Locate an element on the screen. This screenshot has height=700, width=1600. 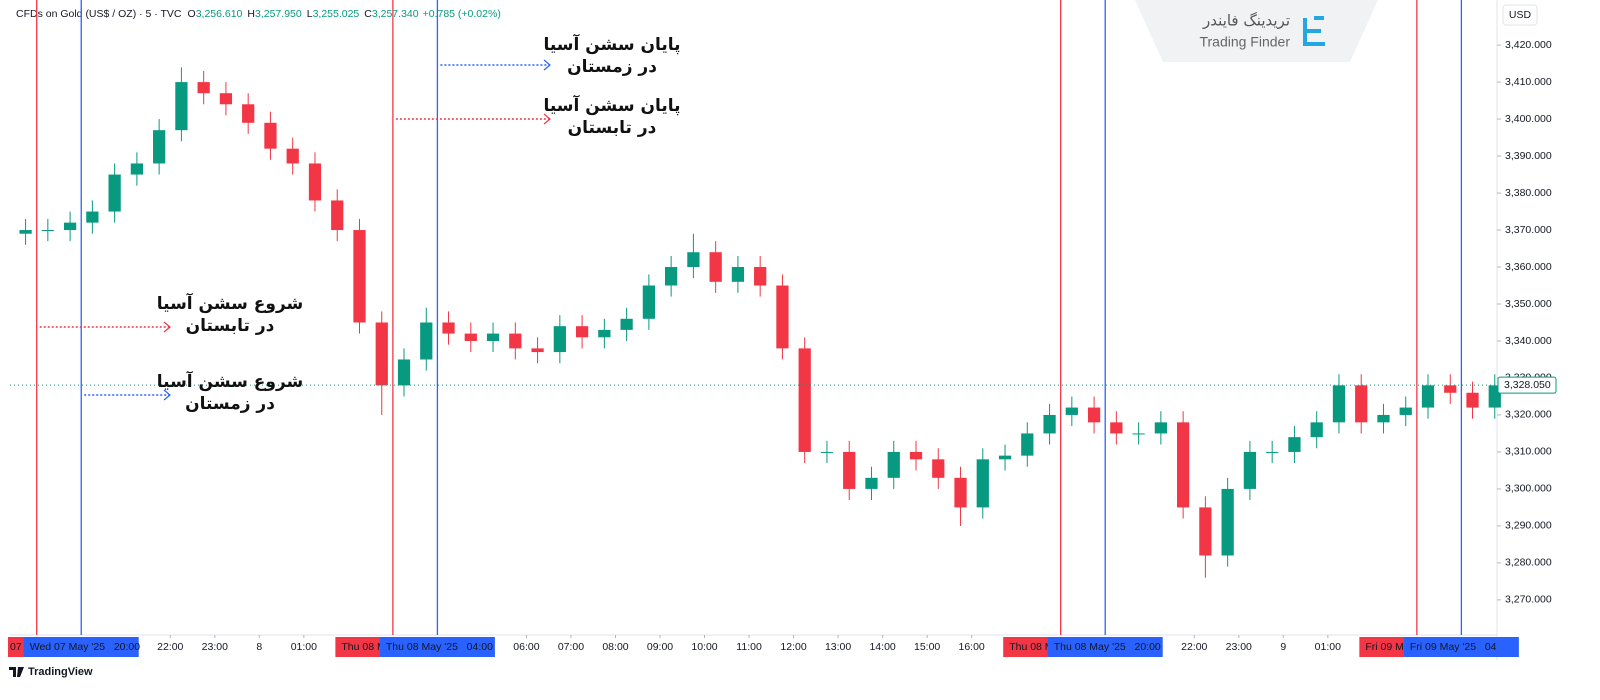
session-label: Wed 07 May '25 20:00 is located at coordinates (85, 647).